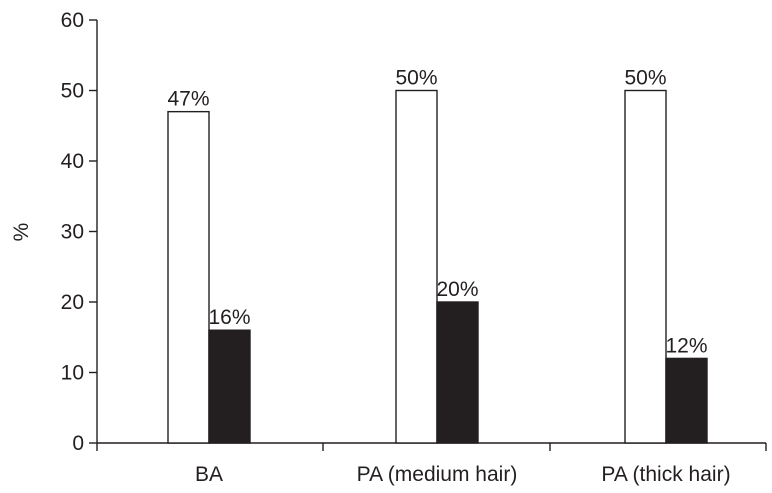  What do you see at coordinates (21, 232) in the screenshot?
I see `y-axis-label: %` at bounding box center [21, 232].